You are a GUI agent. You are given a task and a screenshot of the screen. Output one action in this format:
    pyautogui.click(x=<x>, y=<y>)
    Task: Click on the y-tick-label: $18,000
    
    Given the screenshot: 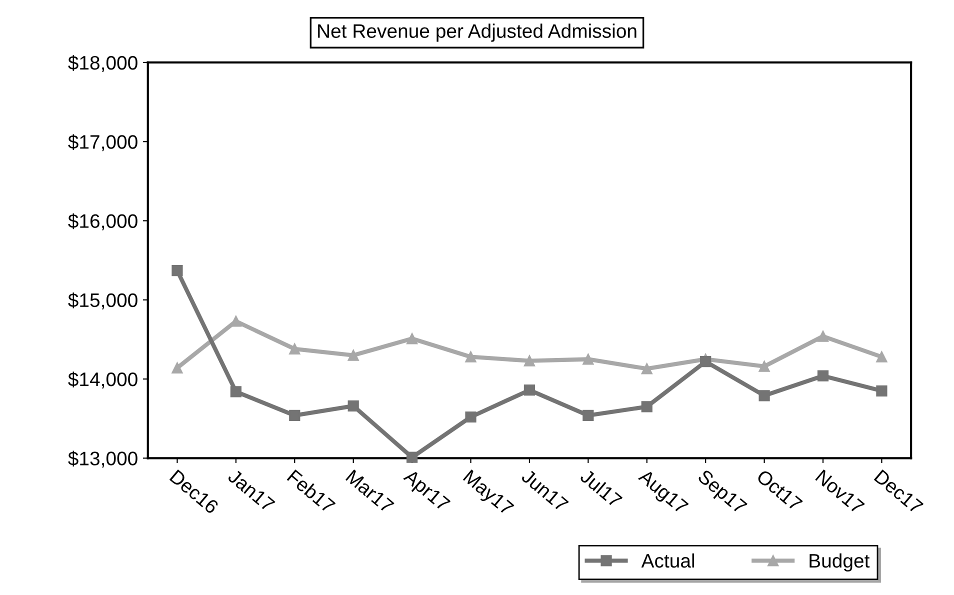 What is the action you would take?
    pyautogui.click(x=103, y=63)
    